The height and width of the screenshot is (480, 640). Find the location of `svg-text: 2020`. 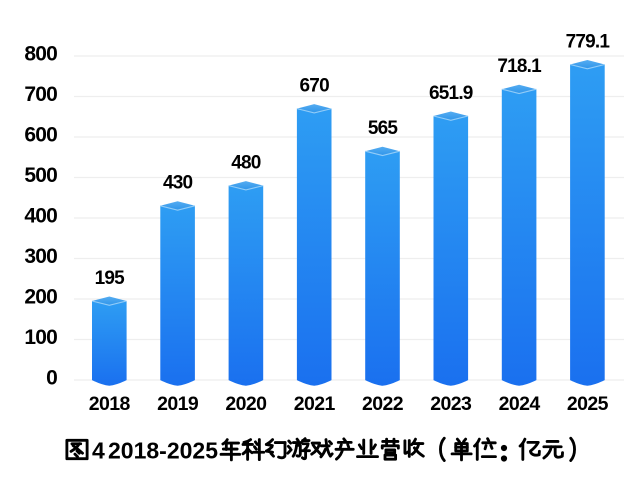

svg-text: 2020 is located at coordinates (246, 404).